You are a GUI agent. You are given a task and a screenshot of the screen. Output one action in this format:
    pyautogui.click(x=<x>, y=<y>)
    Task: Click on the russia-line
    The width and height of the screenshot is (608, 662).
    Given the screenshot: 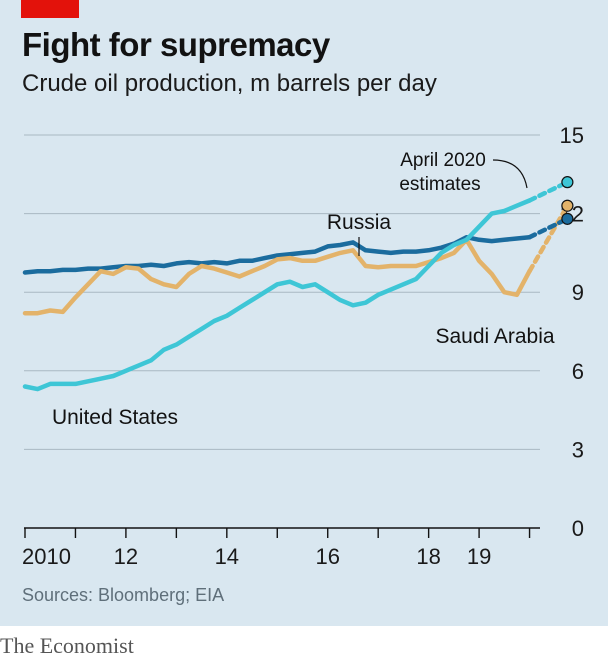 What is the action you would take?
    pyautogui.click(x=277, y=254)
    